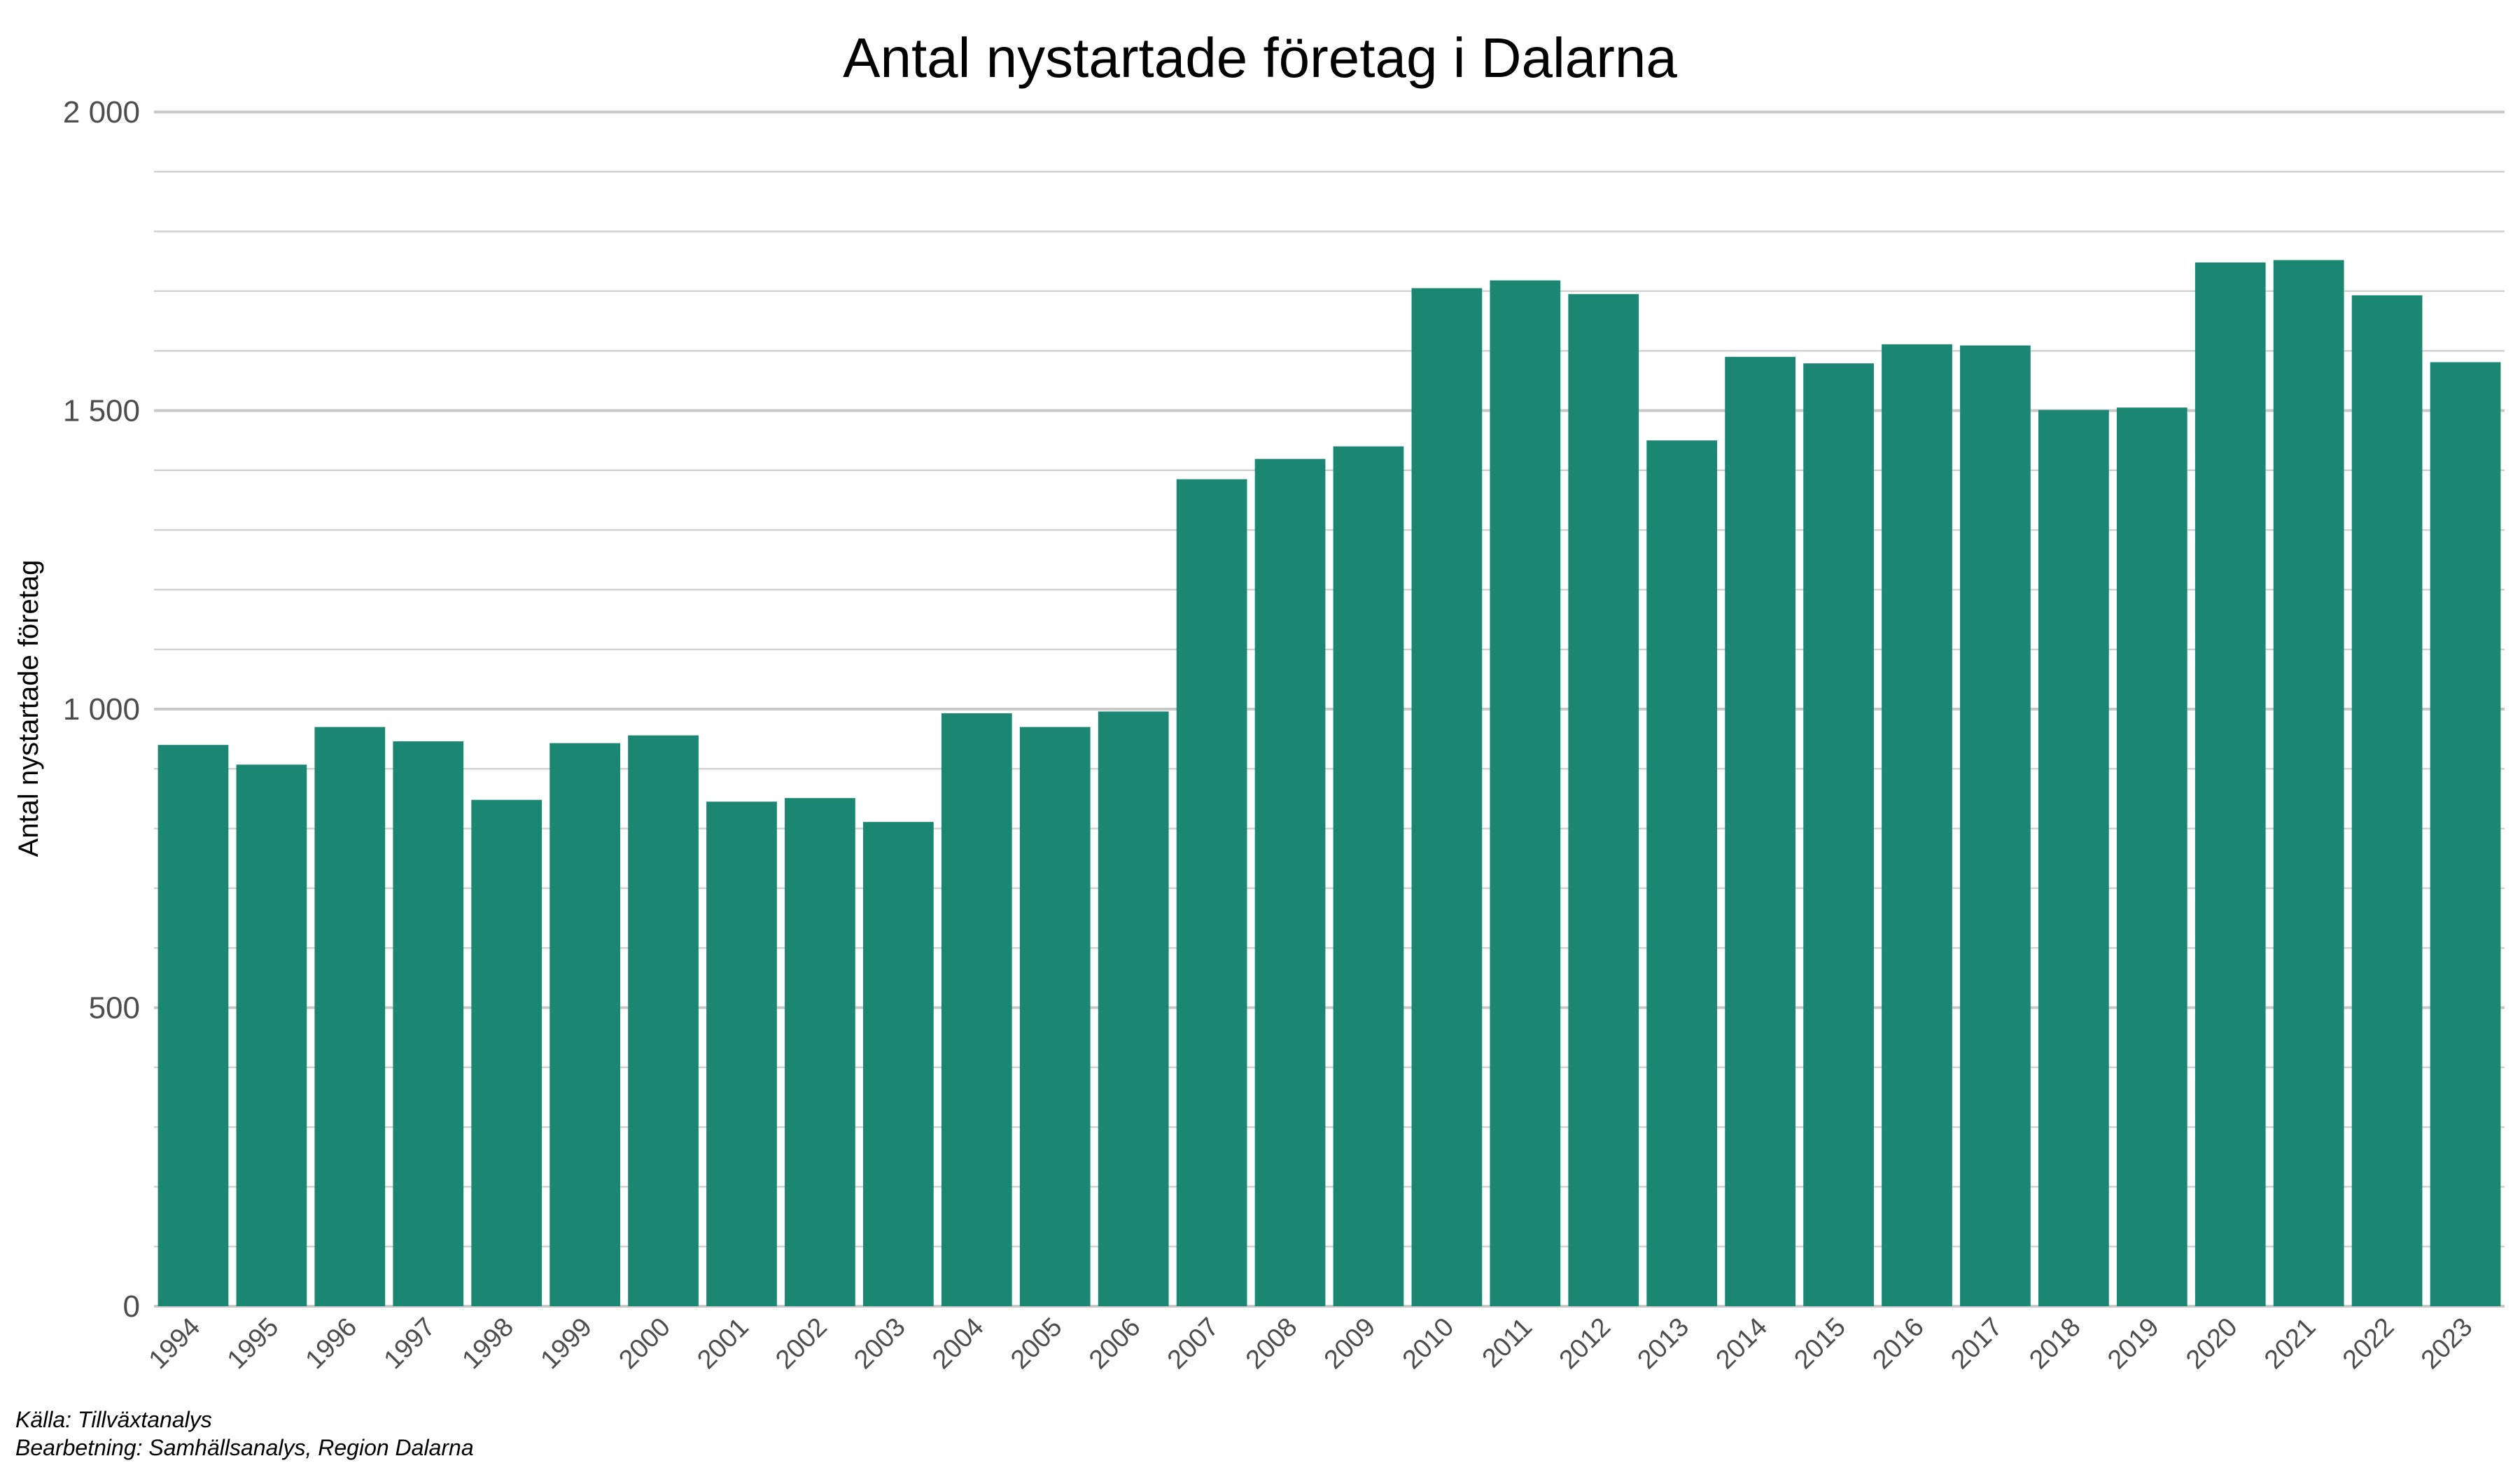  I want to click on y-tick-label: 1 000, so click(101, 709).